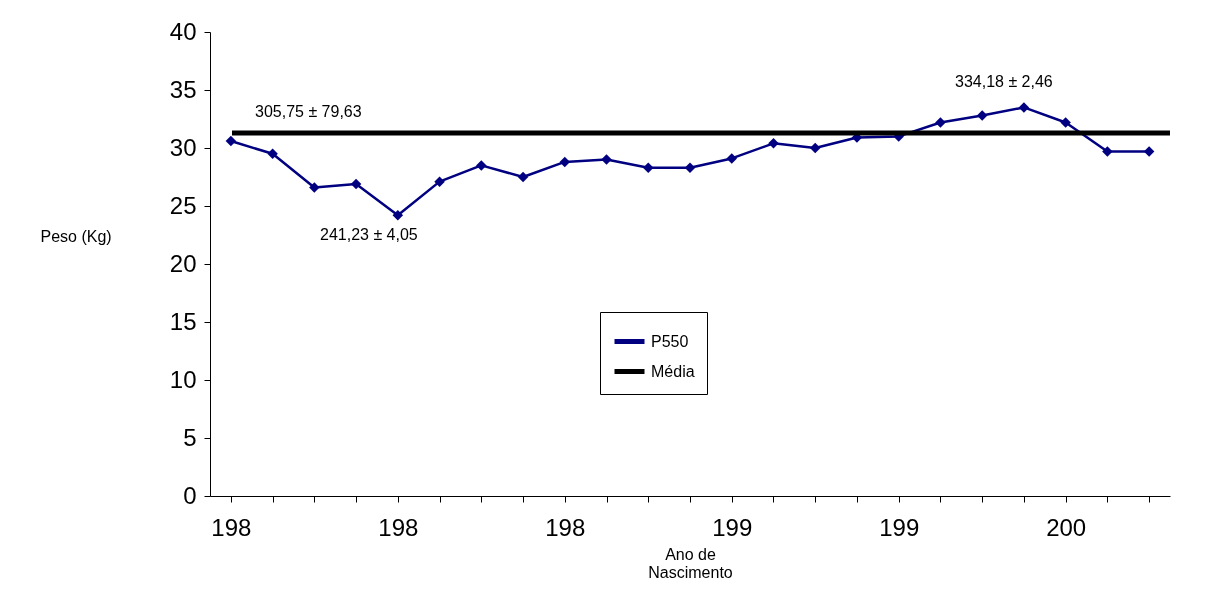 The image size is (1226, 604). I want to click on x-axis-title: Ano de Nascimento, so click(690, 563).